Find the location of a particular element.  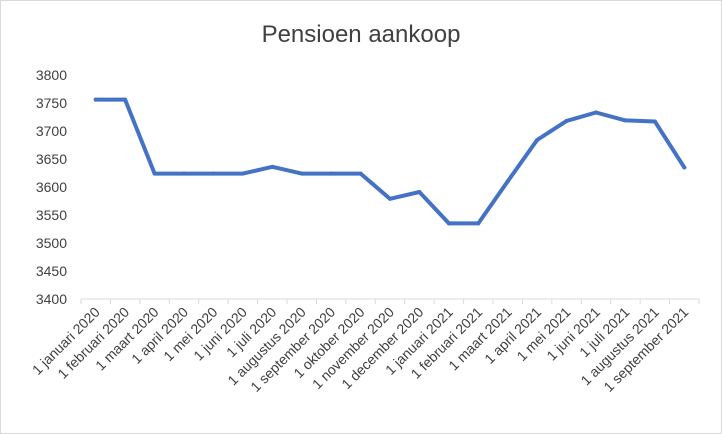

y-tick-label: 3500 is located at coordinates (51, 243).